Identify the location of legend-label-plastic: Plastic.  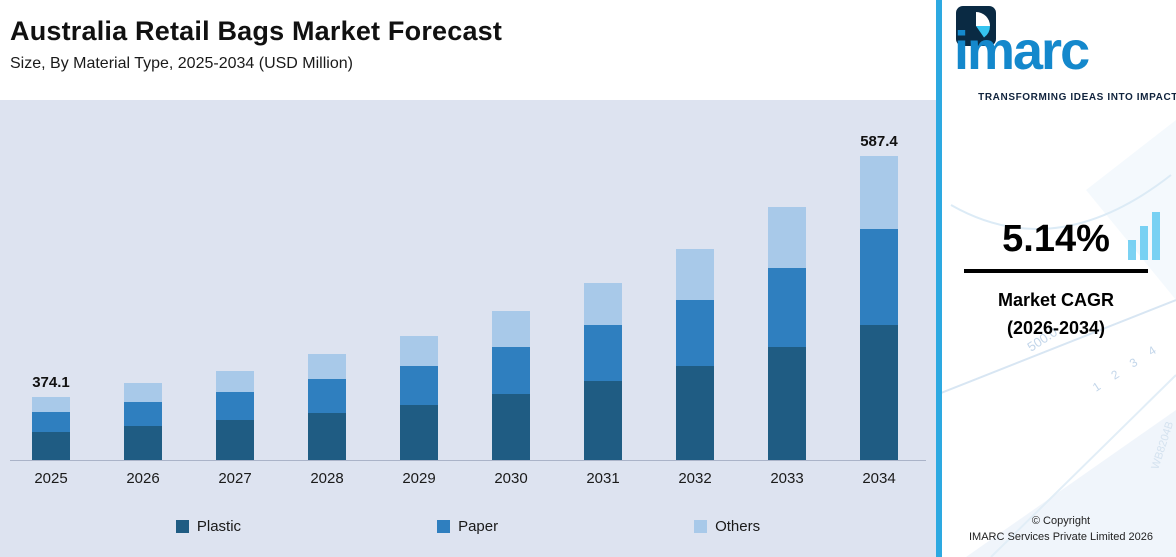
(219, 526).